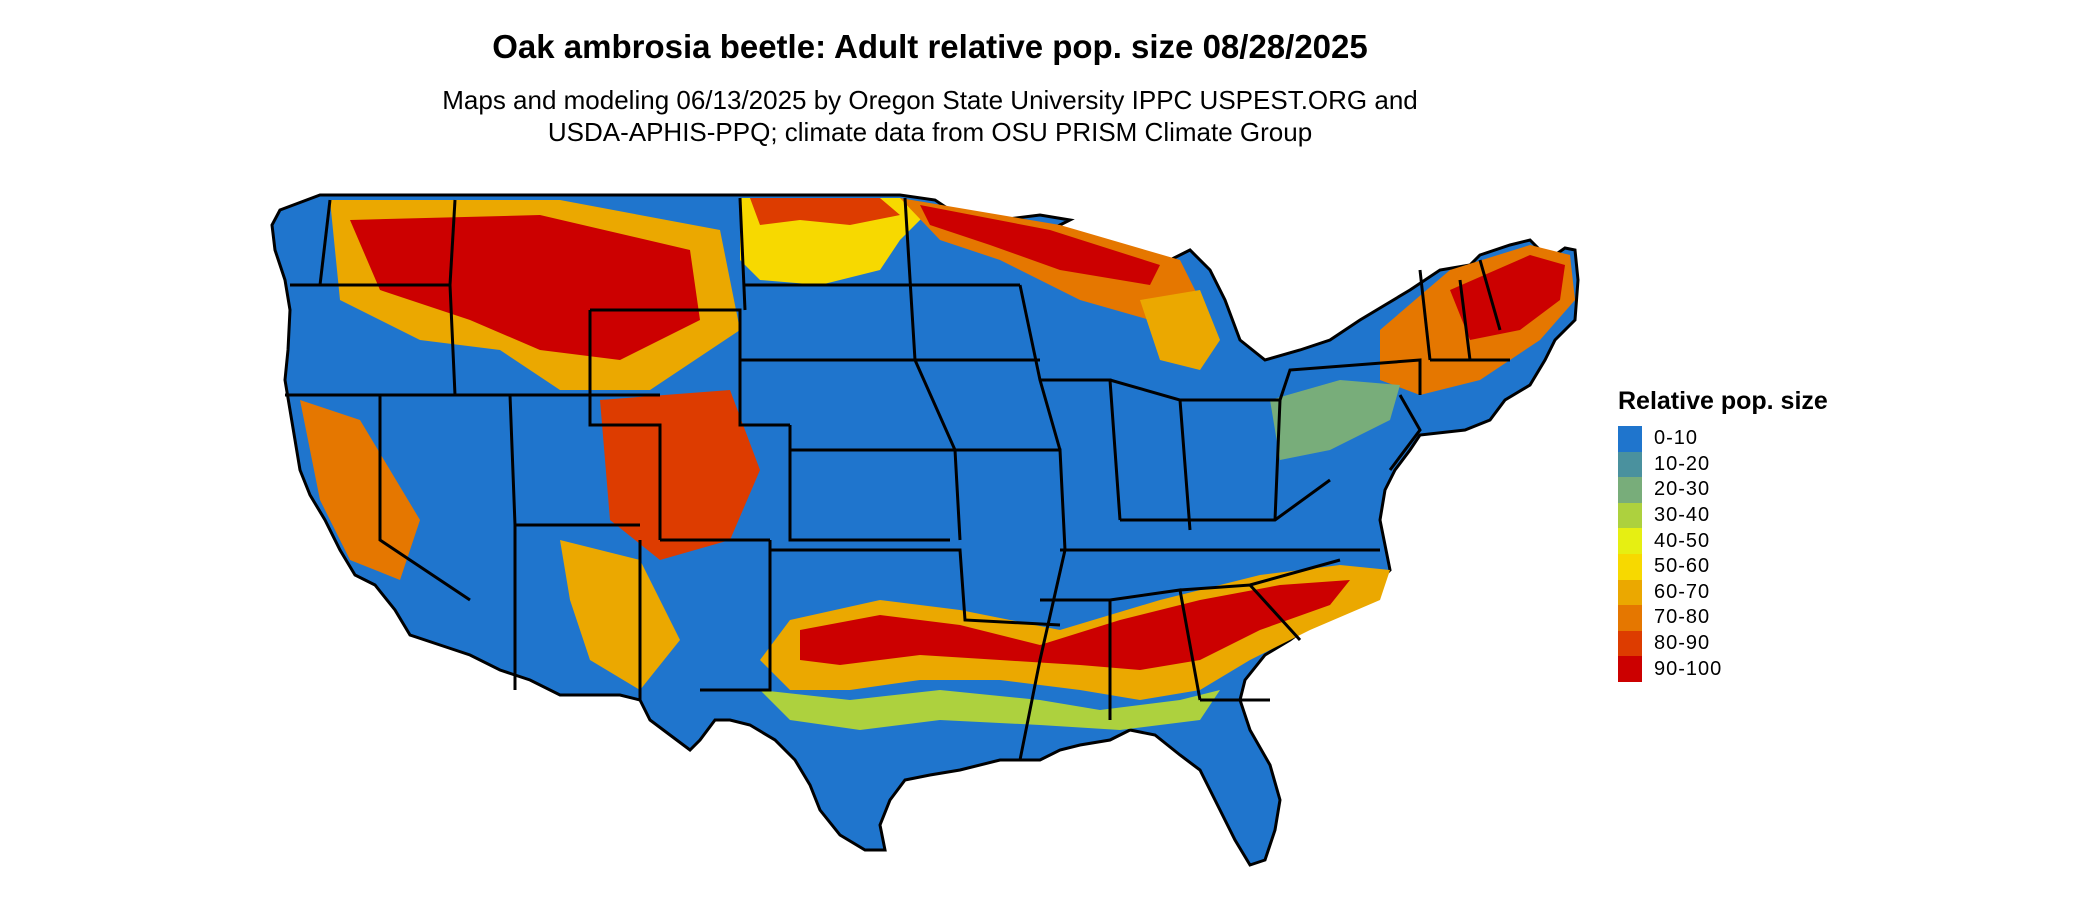 This screenshot has height=897, width=2100. Describe the element at coordinates (1682, 591) in the screenshot. I see `legend-label: 60-70` at that location.